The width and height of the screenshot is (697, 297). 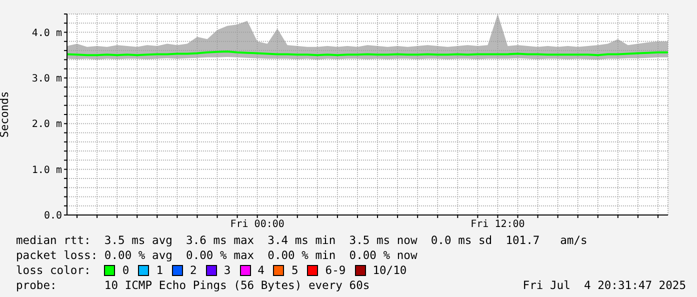 I want to click on text: Fri Jul 4 20:31:47 2025, so click(x=604, y=285).